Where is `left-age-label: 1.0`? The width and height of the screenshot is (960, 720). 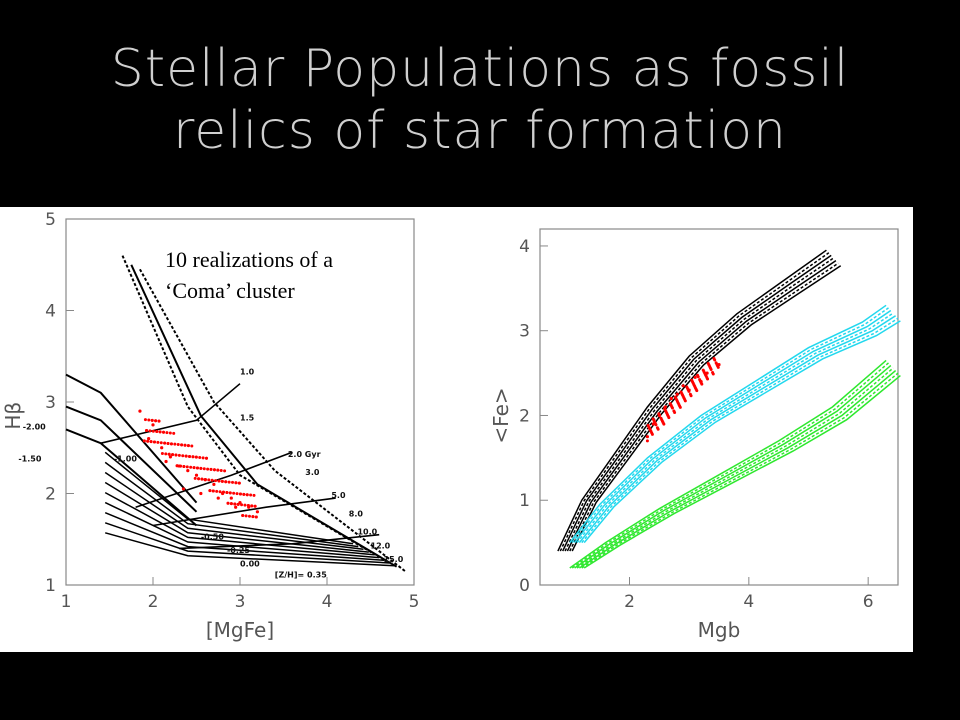 left-age-label: 1.0 is located at coordinates (247, 372).